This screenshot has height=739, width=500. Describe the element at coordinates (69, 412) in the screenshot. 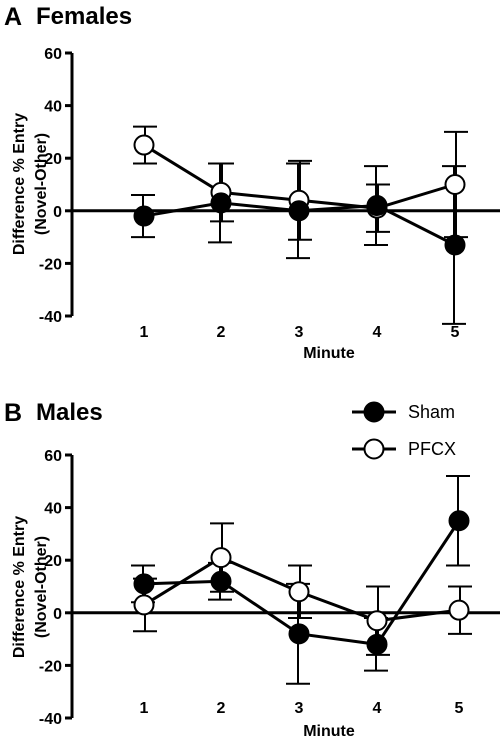

I see `panel-title: Males` at that location.